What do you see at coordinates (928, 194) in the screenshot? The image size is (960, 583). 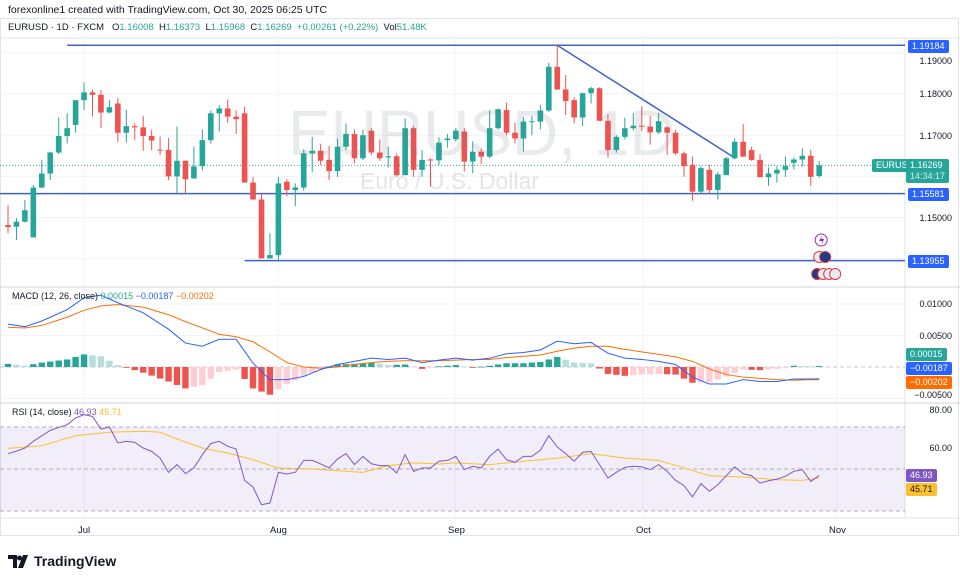 I see `level-tag: 1.15581` at bounding box center [928, 194].